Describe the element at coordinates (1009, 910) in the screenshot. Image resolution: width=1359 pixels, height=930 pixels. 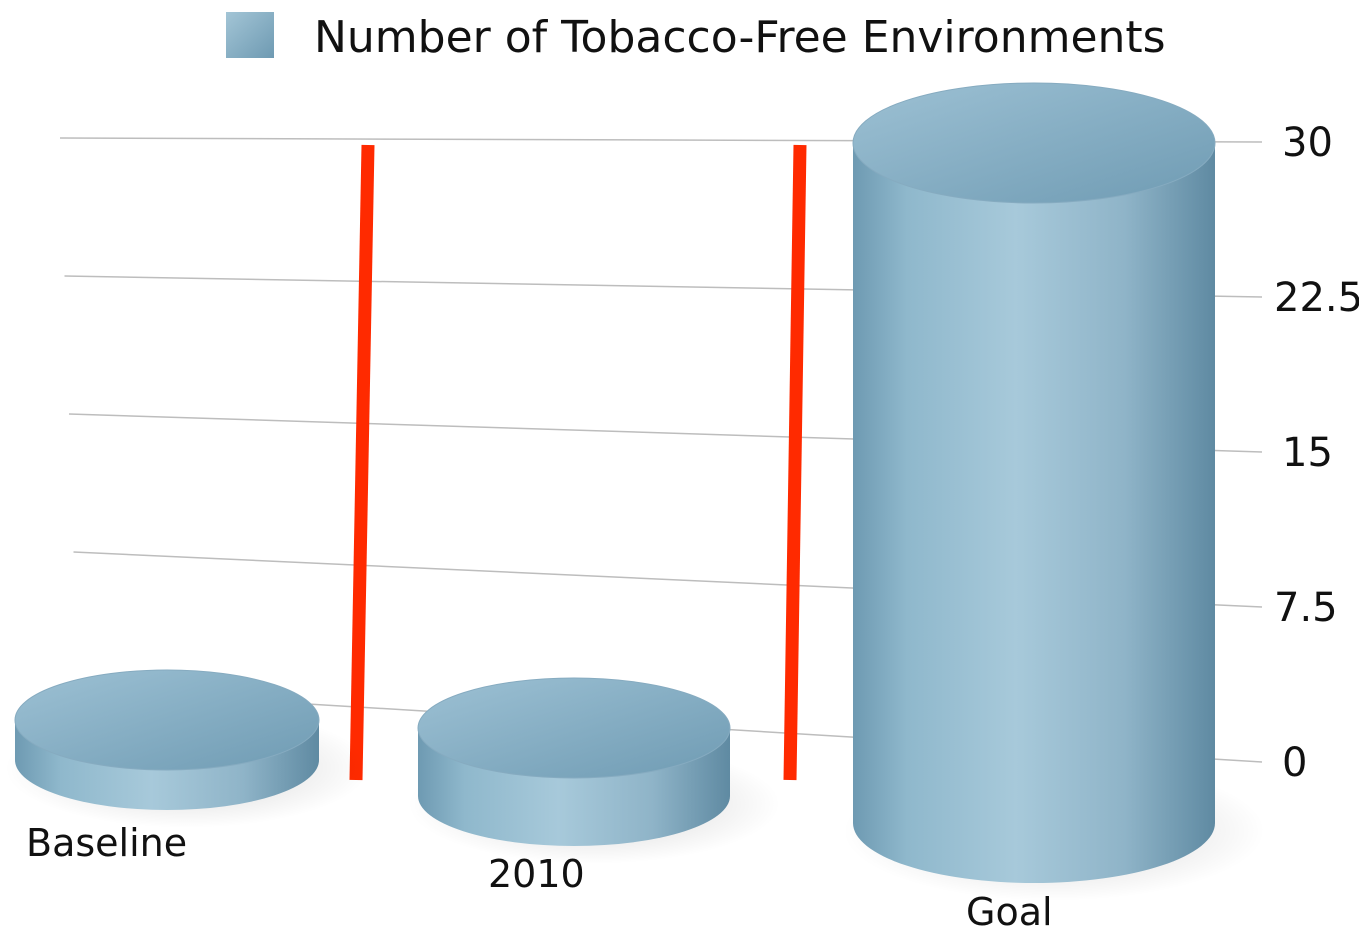
I see `category-label: Goal` at that location.